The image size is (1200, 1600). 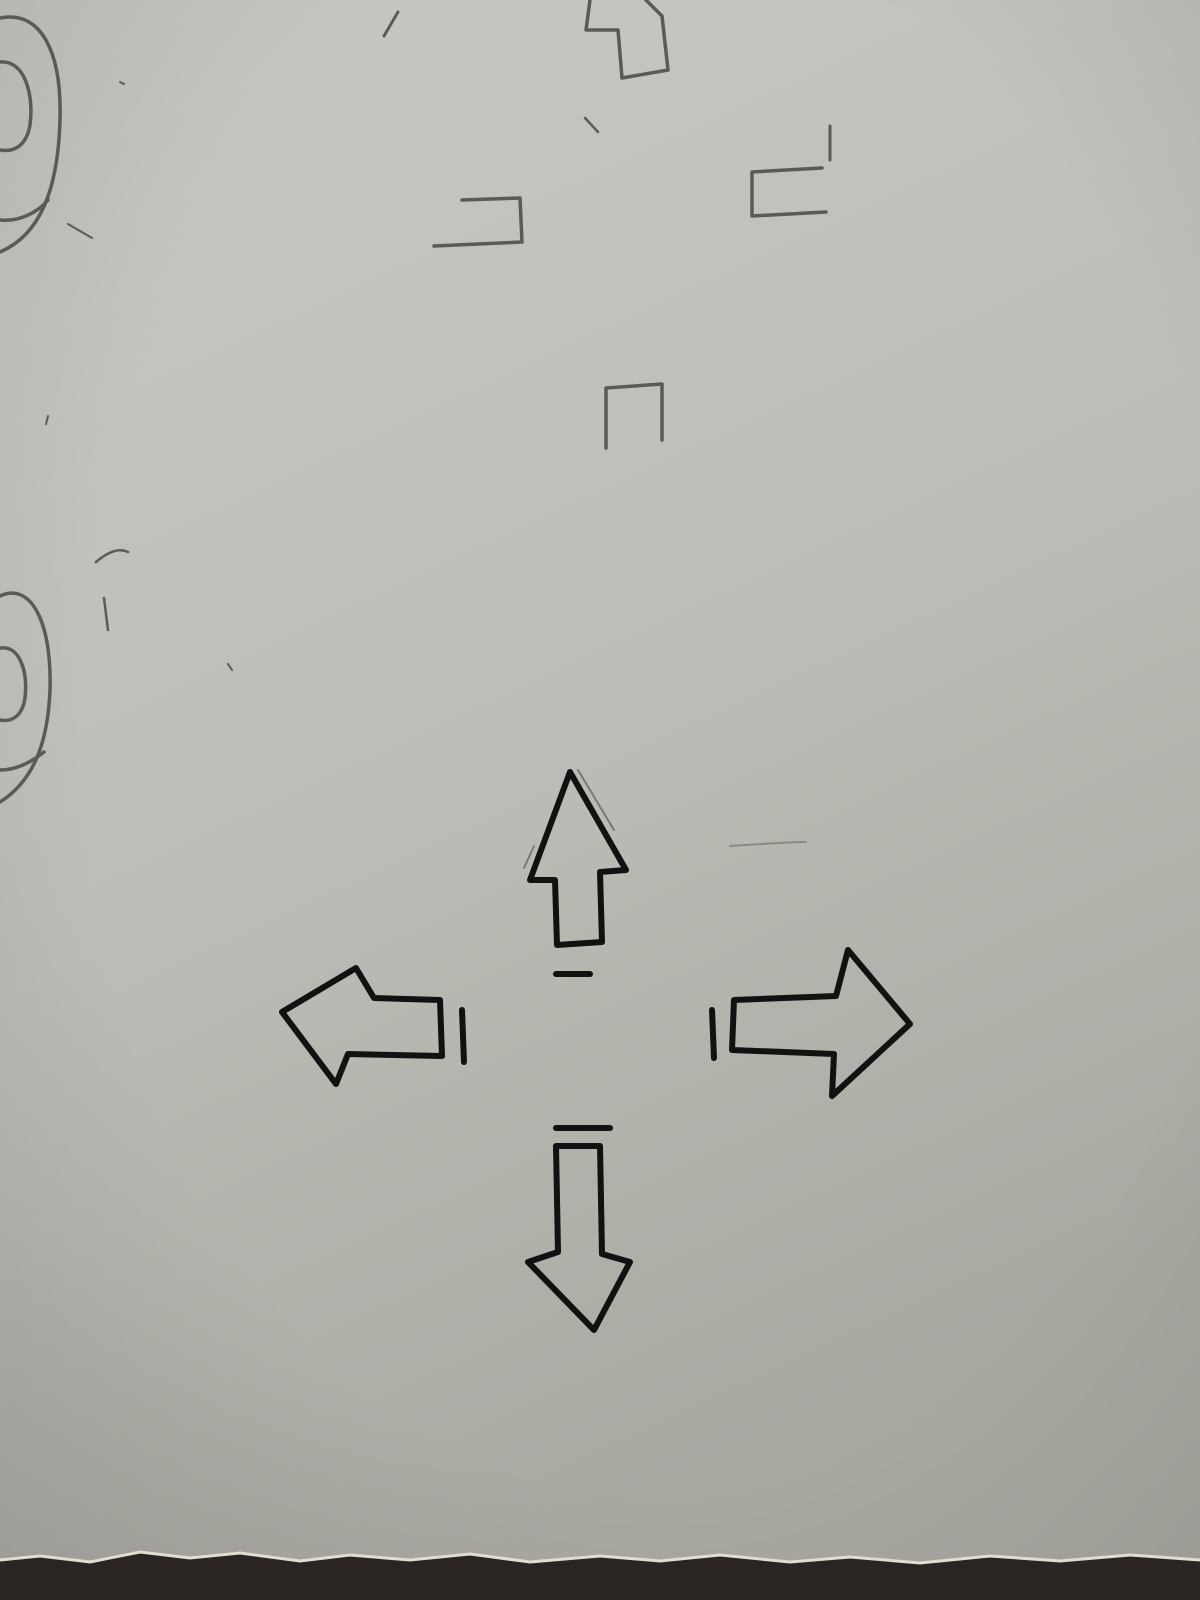 I want to click on circle-button-sketch-middle, so click(x=65, y=676).